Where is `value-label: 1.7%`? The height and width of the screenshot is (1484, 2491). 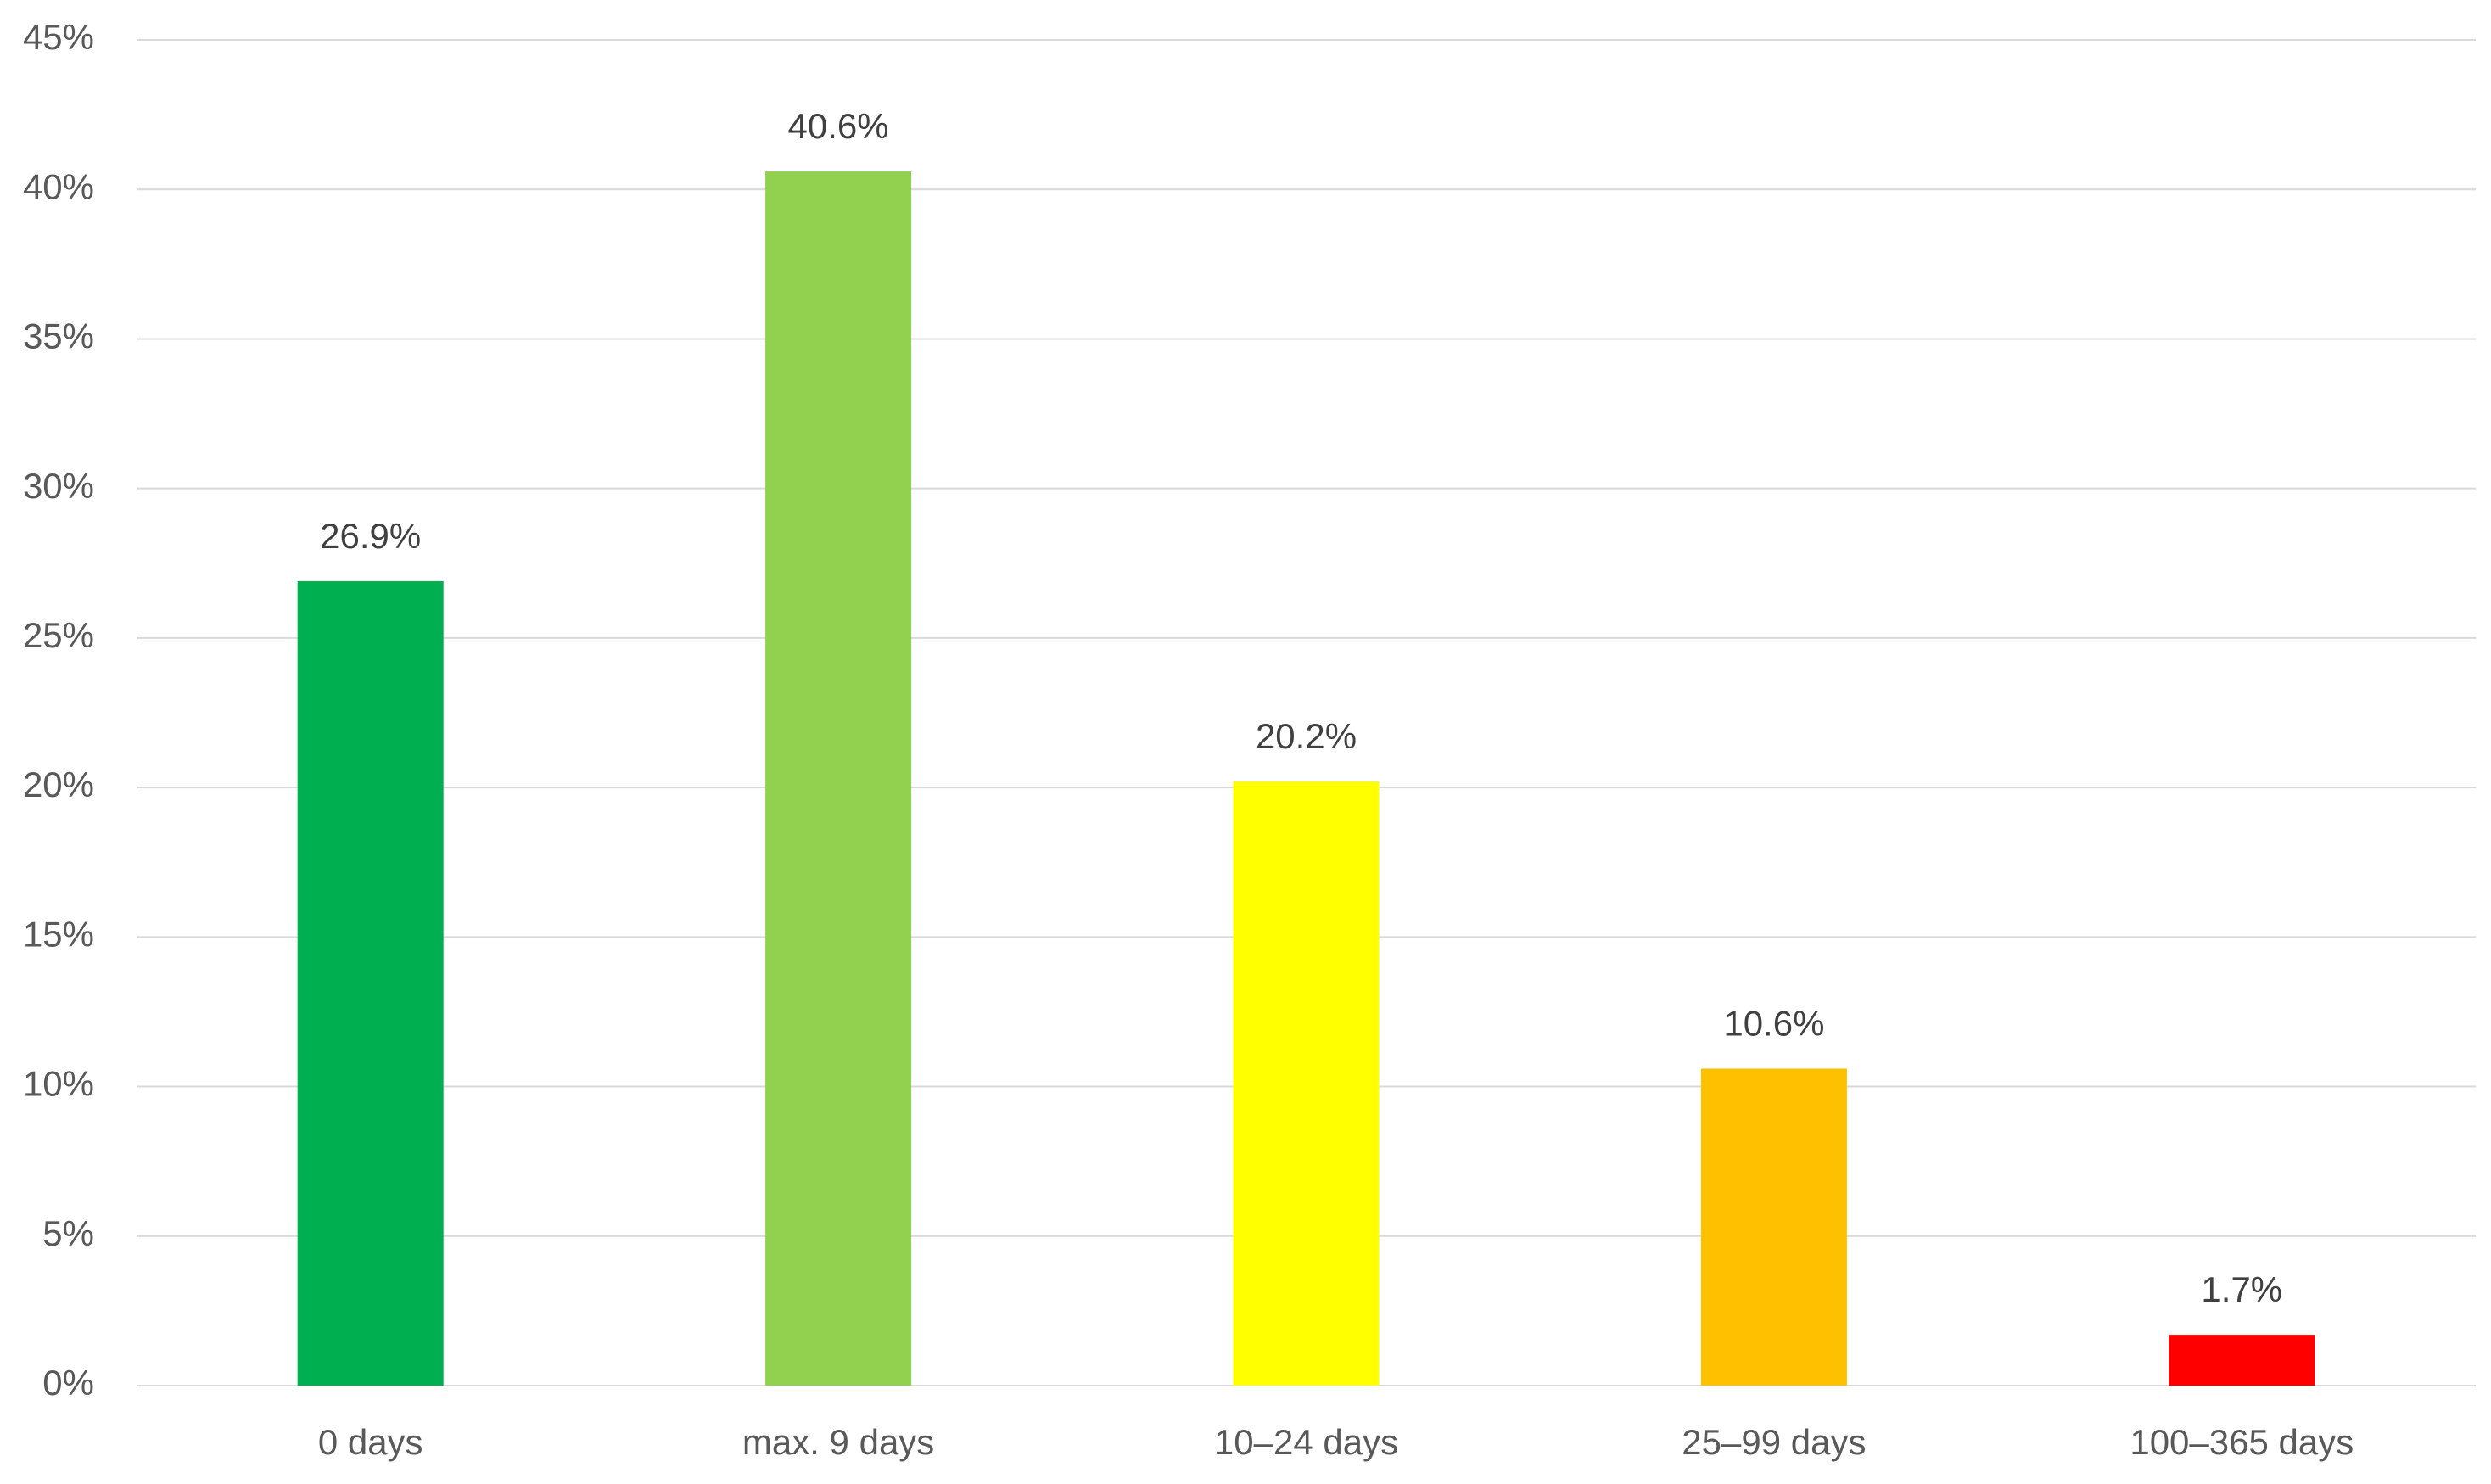
value-label: 1.7% is located at coordinates (2241, 1289).